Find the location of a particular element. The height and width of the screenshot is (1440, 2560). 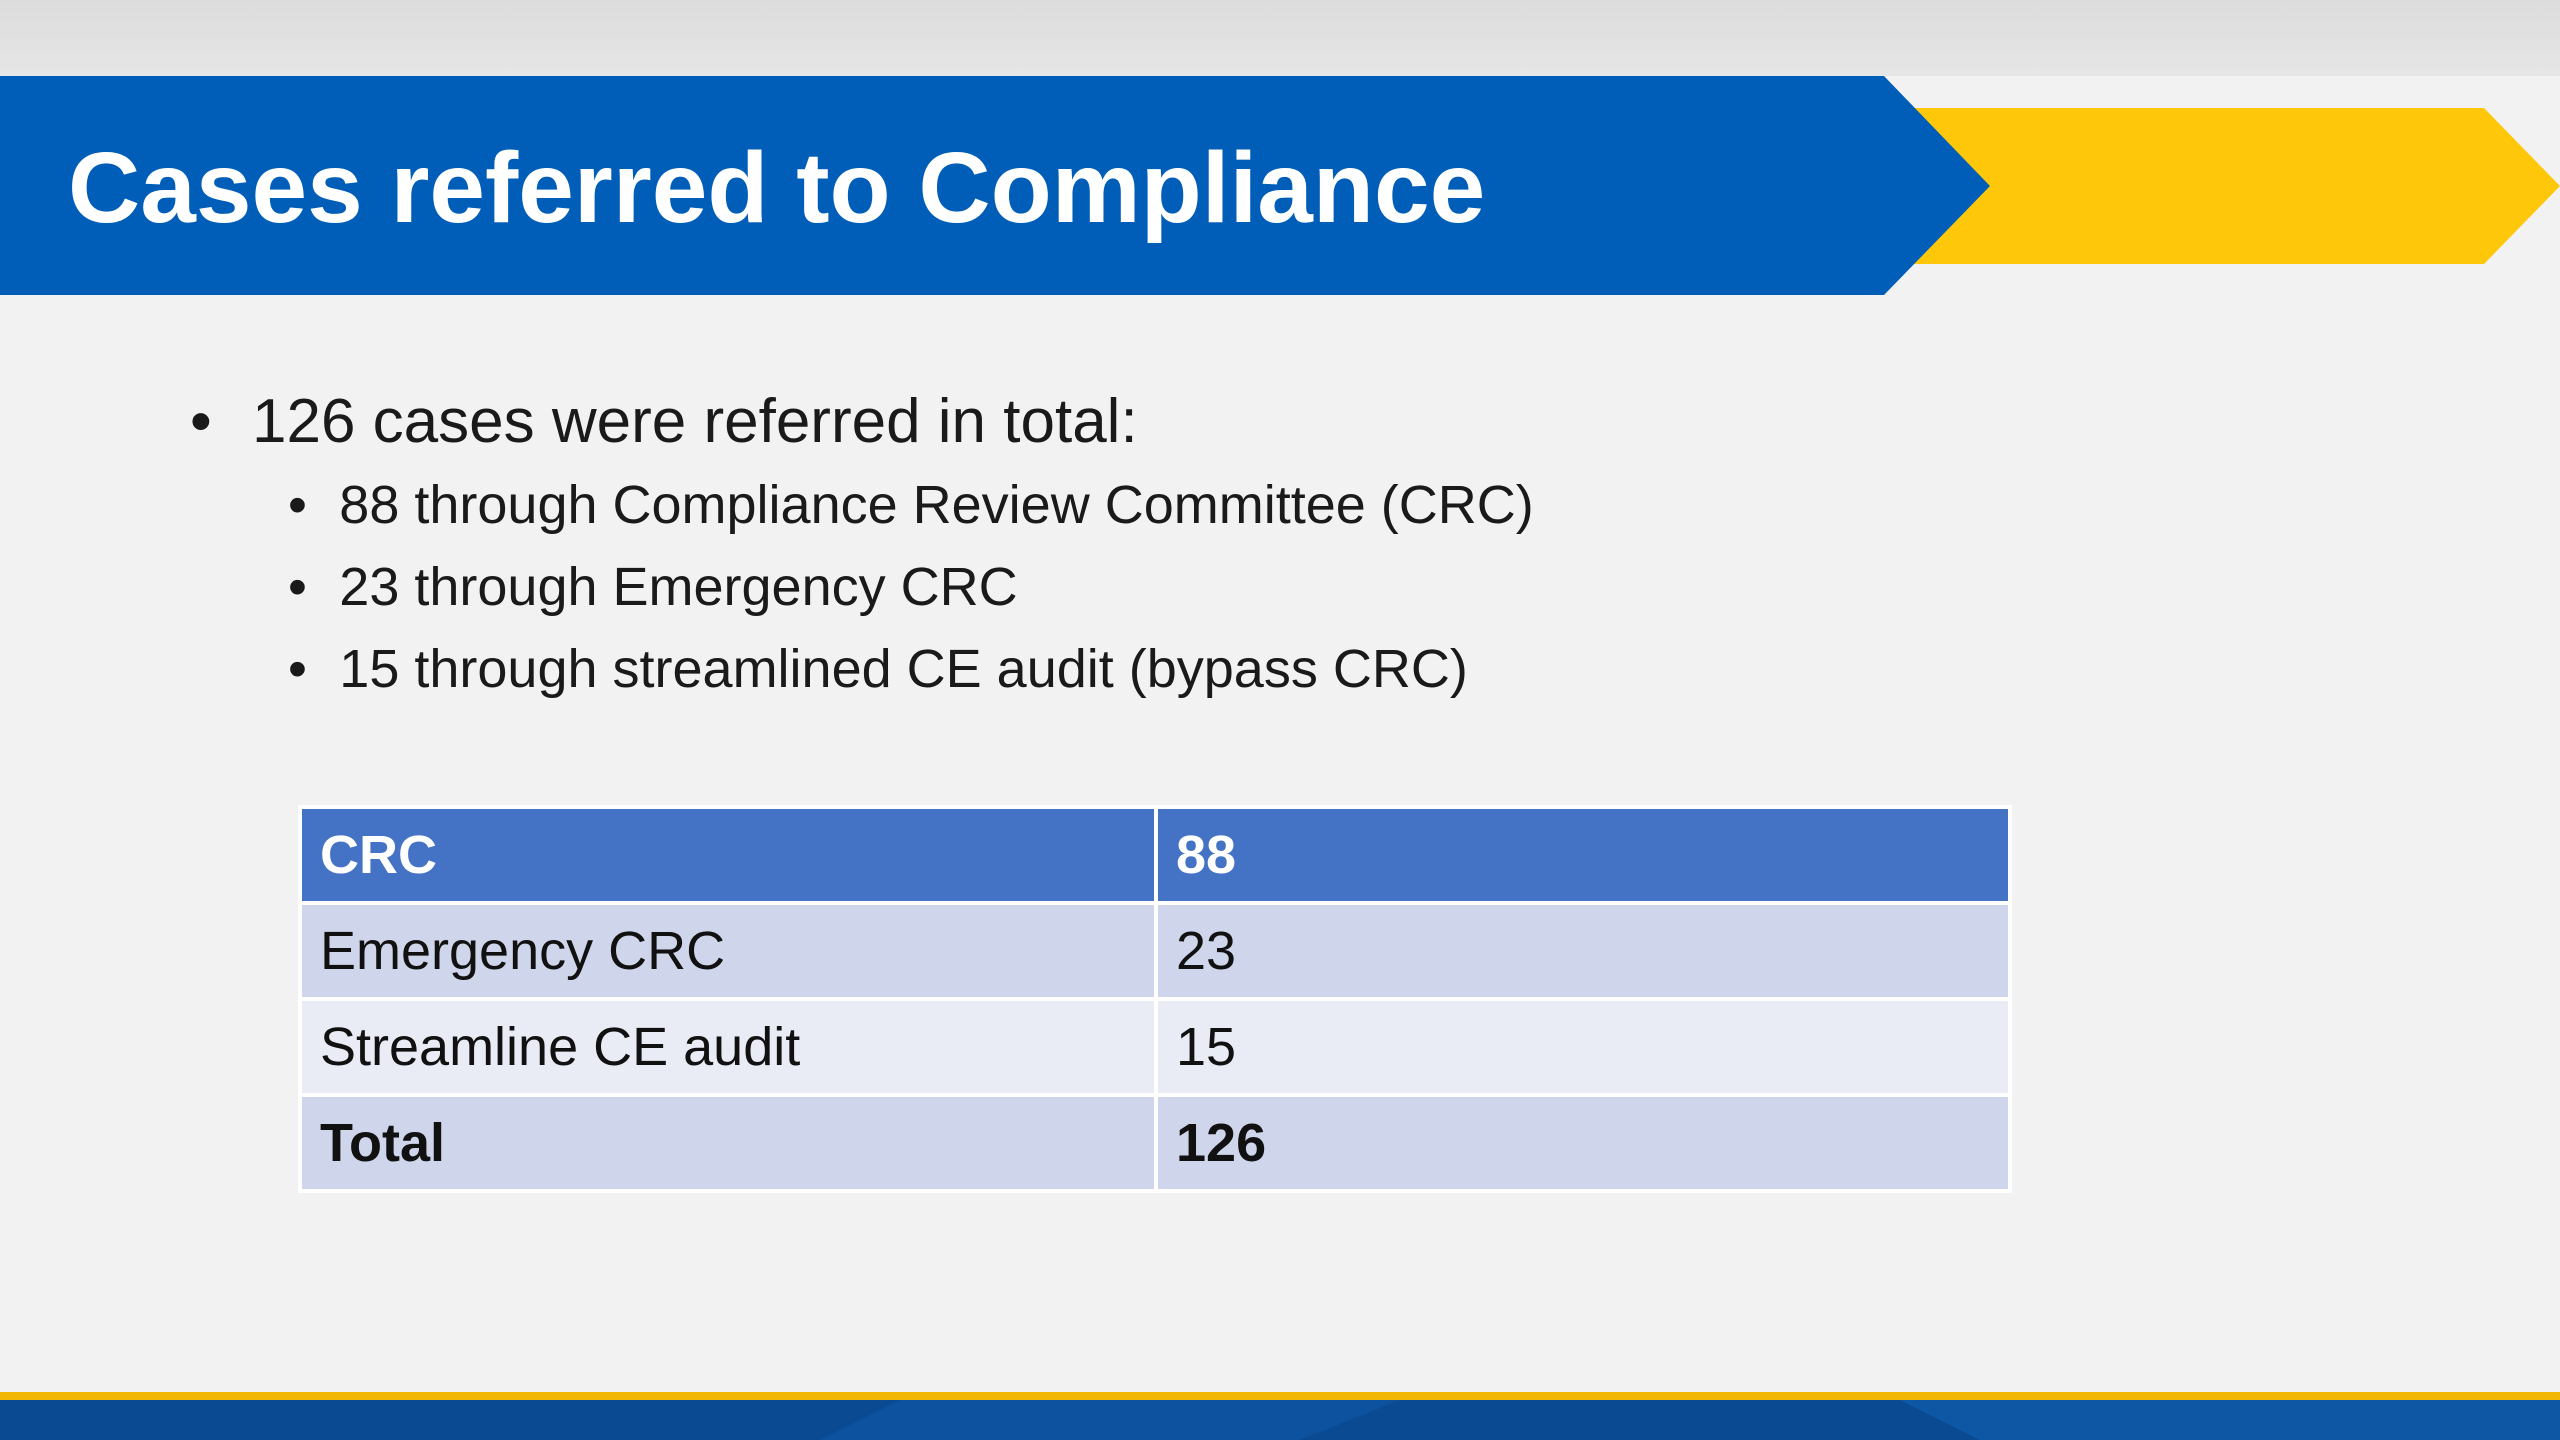

table-cell-value: 88 is located at coordinates (1583, 855).